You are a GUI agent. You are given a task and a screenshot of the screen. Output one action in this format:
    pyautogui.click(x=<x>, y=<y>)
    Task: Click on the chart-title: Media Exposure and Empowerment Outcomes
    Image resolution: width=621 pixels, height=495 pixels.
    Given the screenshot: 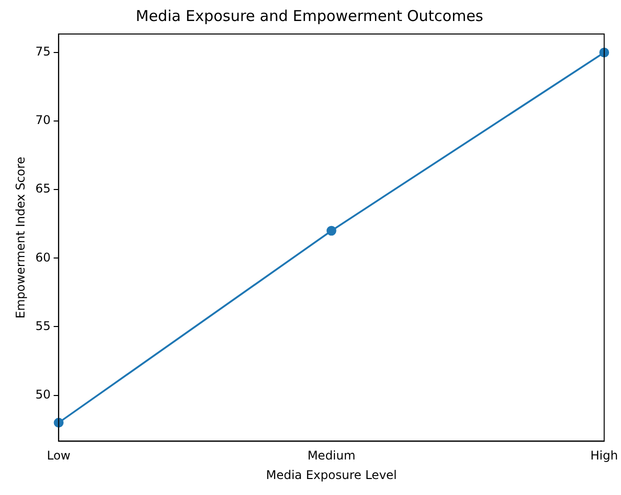 What is the action you would take?
    pyautogui.click(x=310, y=15)
    